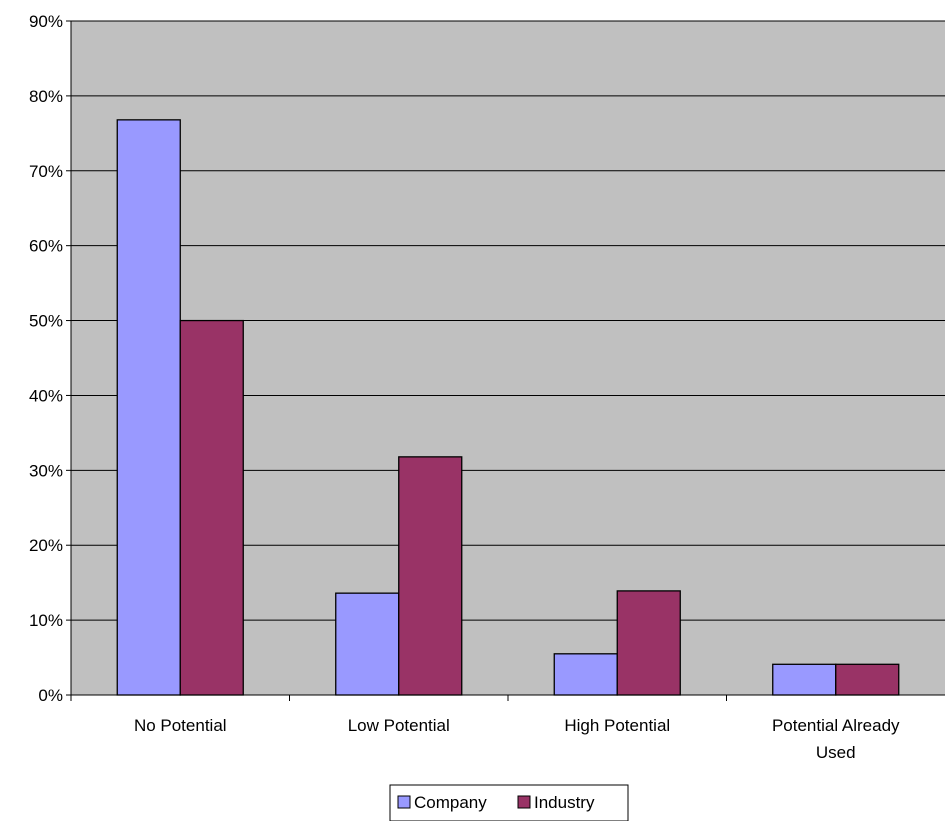 The width and height of the screenshot is (945, 826). Describe the element at coordinates (46, 171) in the screenshot. I see `y-tick-label: 70%` at that location.